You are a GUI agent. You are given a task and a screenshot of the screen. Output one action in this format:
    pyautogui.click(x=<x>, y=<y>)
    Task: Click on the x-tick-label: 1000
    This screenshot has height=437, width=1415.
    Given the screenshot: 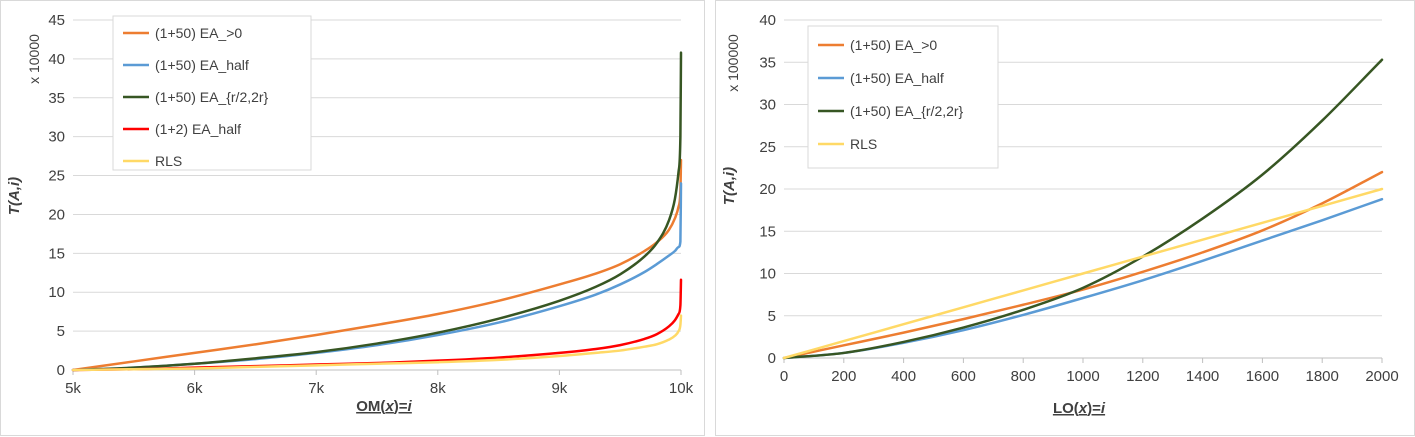 What is the action you would take?
    pyautogui.click(x=1082, y=376)
    